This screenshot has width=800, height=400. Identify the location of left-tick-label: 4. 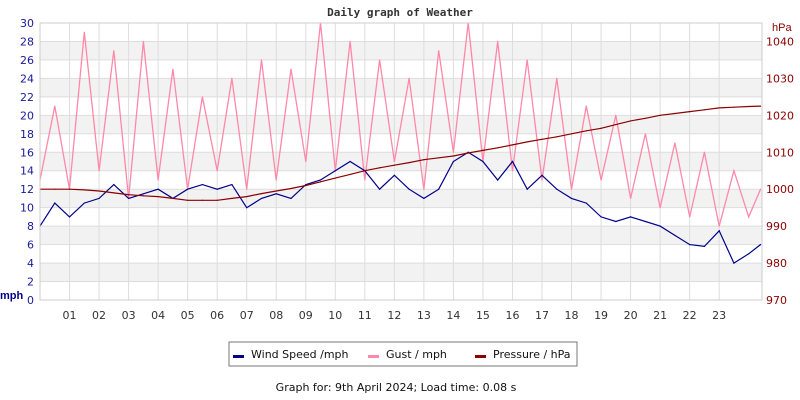
(30, 263).